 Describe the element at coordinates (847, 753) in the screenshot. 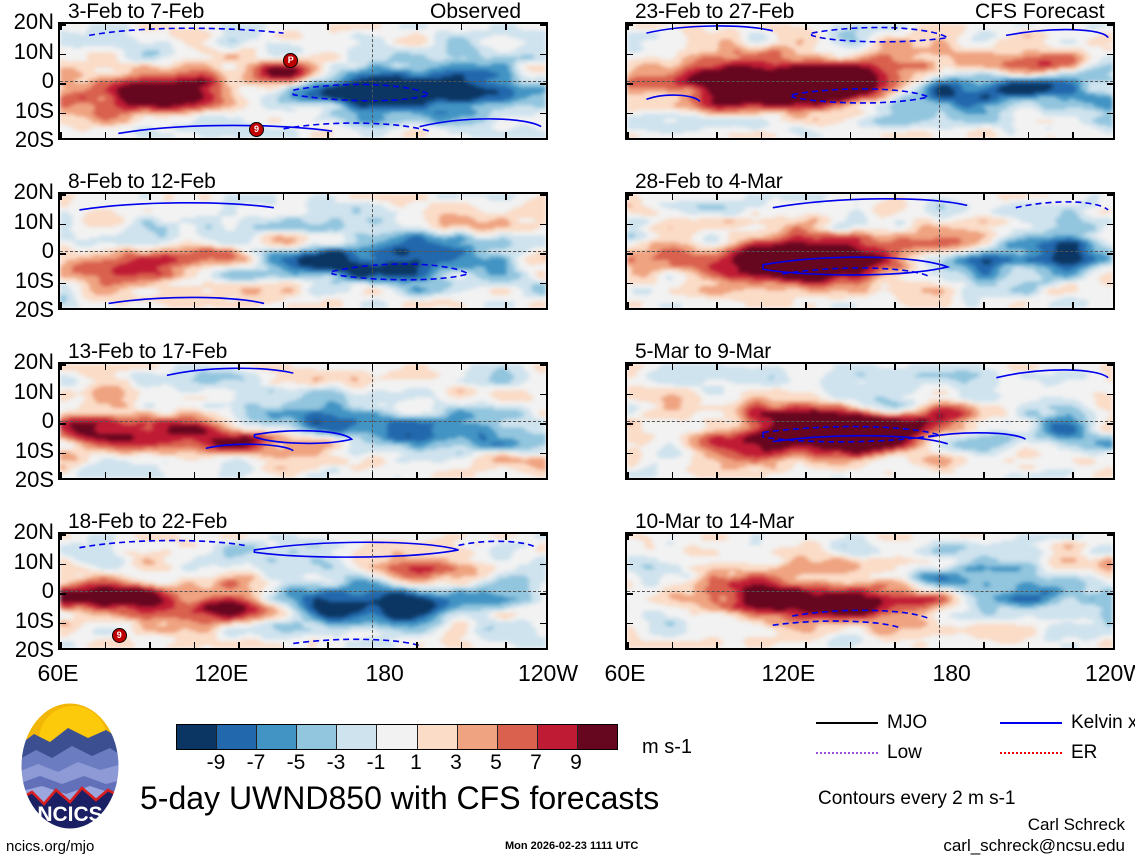

I see `legend-line-swatch` at that location.